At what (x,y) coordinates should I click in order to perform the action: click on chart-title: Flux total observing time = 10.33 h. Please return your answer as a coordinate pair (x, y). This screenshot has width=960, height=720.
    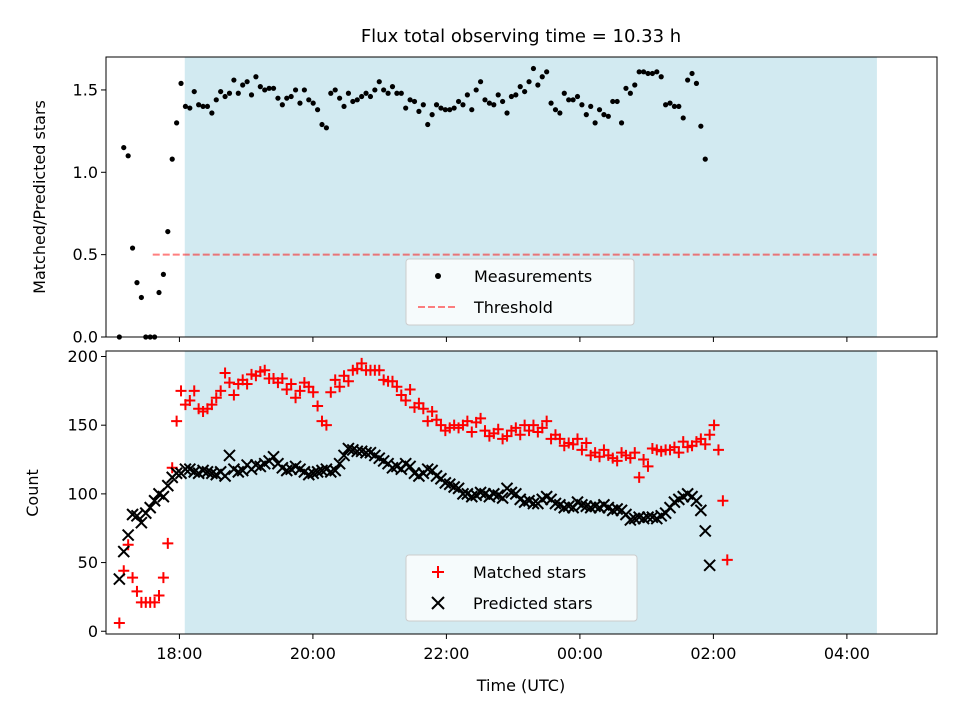
    Looking at the image, I should click on (521, 36).